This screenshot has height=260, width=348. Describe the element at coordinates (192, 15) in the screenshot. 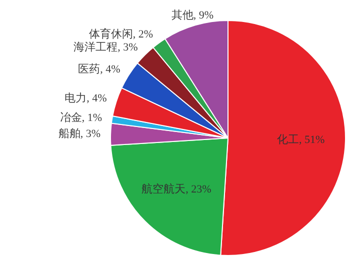

I see `slice-label: 其他, 9%` at that location.